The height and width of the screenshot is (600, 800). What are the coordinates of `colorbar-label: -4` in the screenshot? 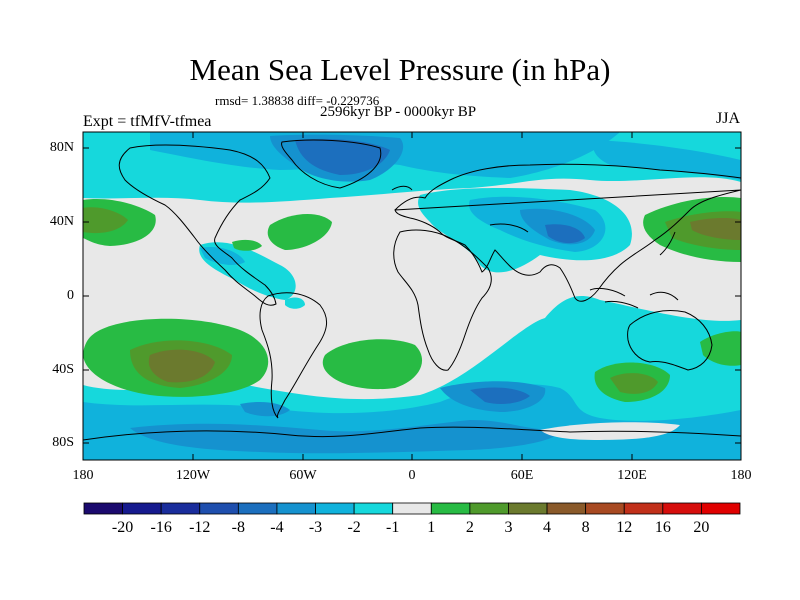 It's located at (277, 527).